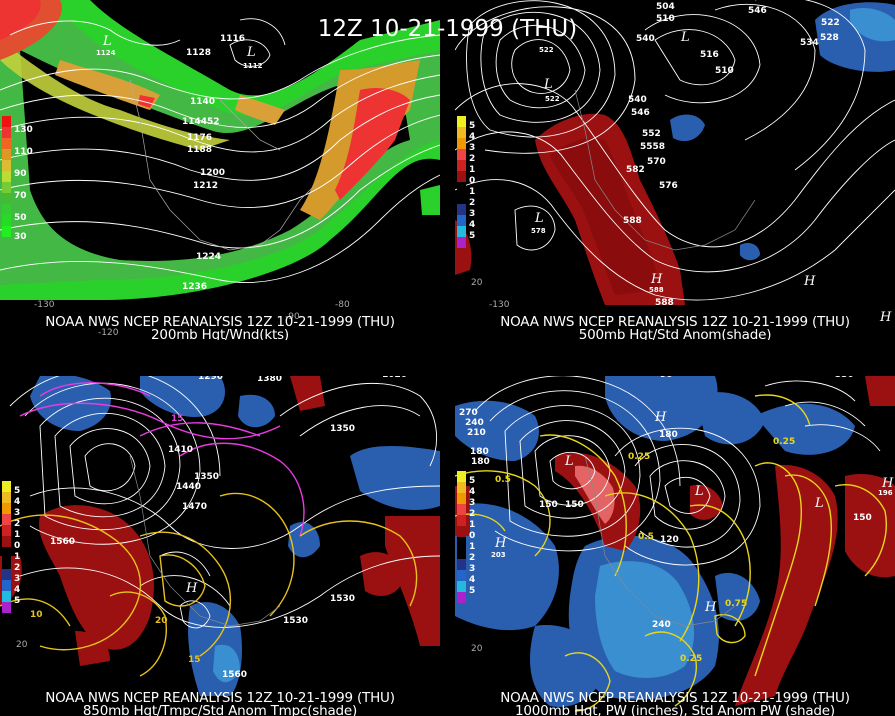  What do you see at coordinates (653, 147) in the screenshot?
I see `contour-label: 5558` at bounding box center [653, 147].